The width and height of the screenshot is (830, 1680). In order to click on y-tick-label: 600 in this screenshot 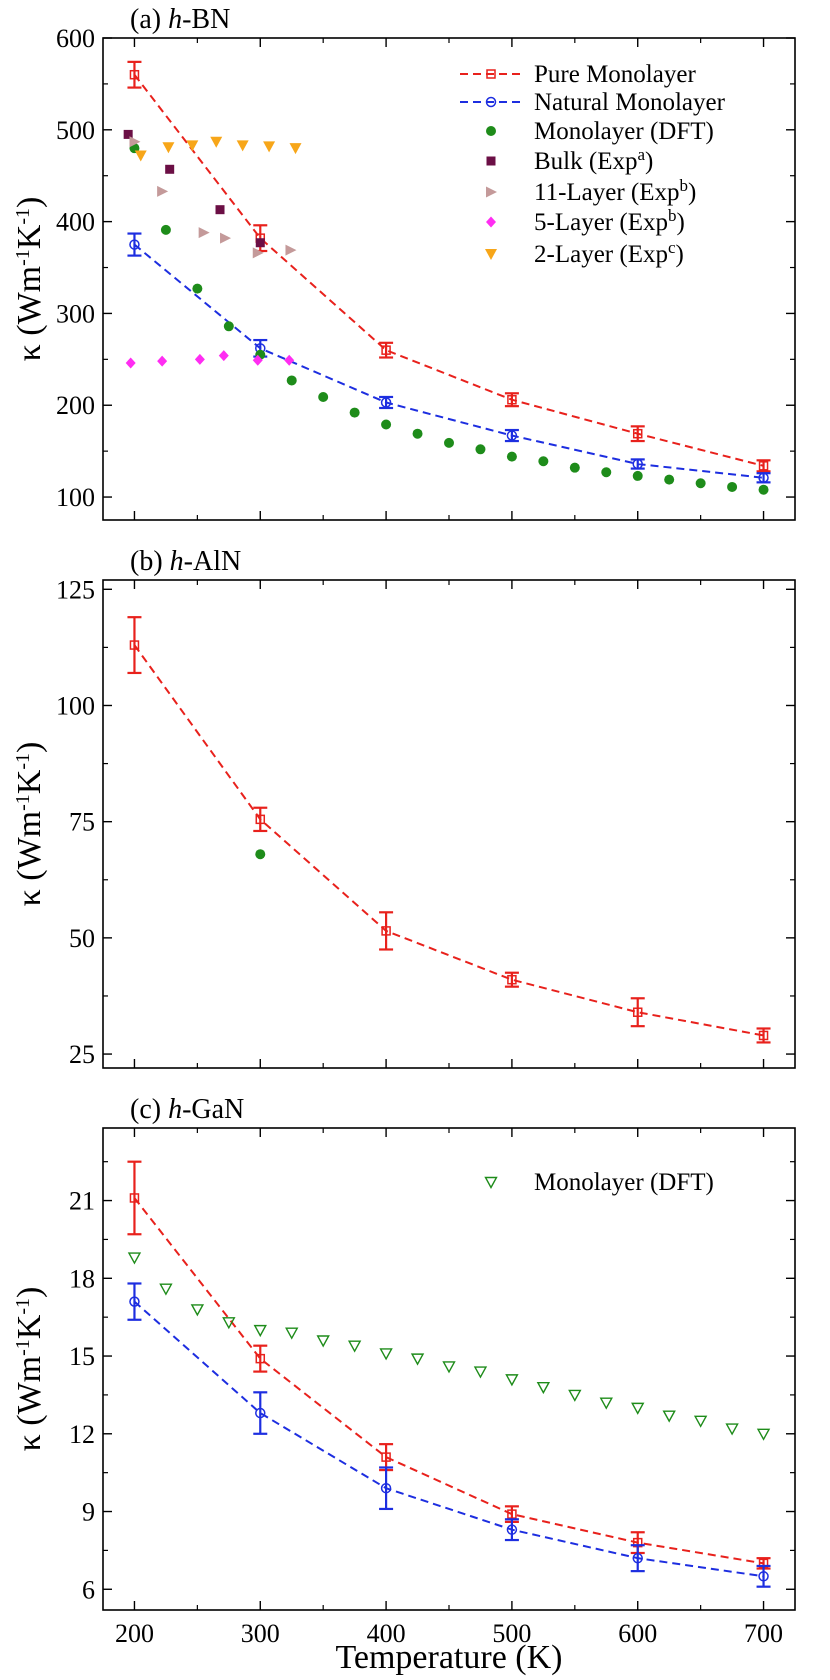, I will do `click(75, 38)`.